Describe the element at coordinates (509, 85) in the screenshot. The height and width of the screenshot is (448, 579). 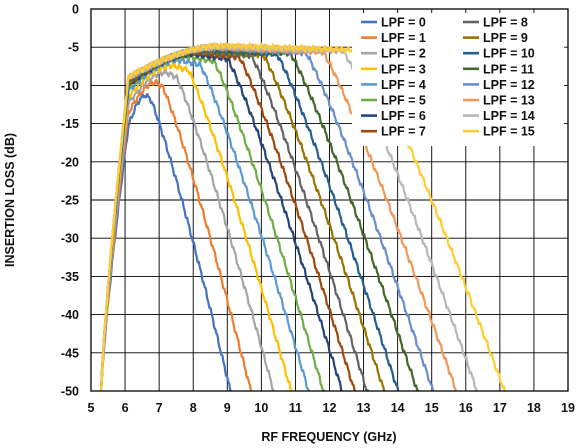
I see `legend-label-lpf-12: LPF = 12` at that location.